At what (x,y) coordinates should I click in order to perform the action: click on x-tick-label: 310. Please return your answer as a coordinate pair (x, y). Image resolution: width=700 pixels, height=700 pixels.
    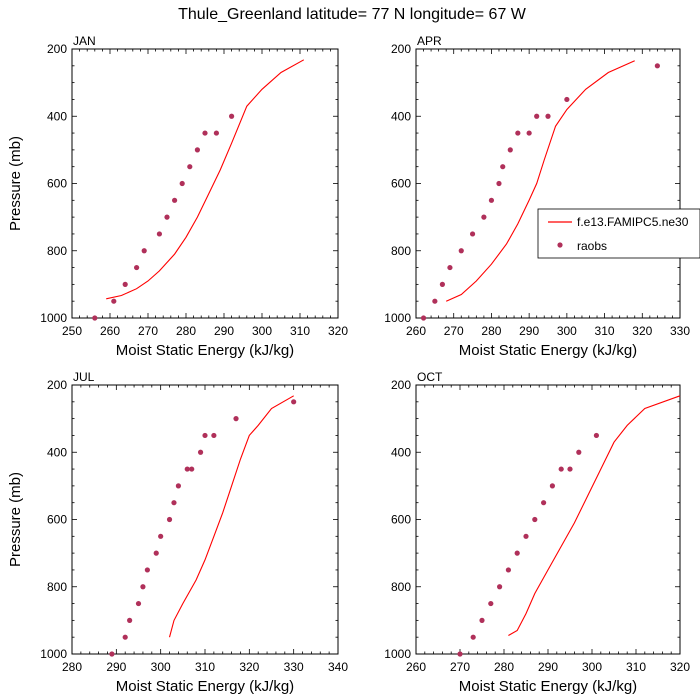
    Looking at the image, I should click on (205, 667).